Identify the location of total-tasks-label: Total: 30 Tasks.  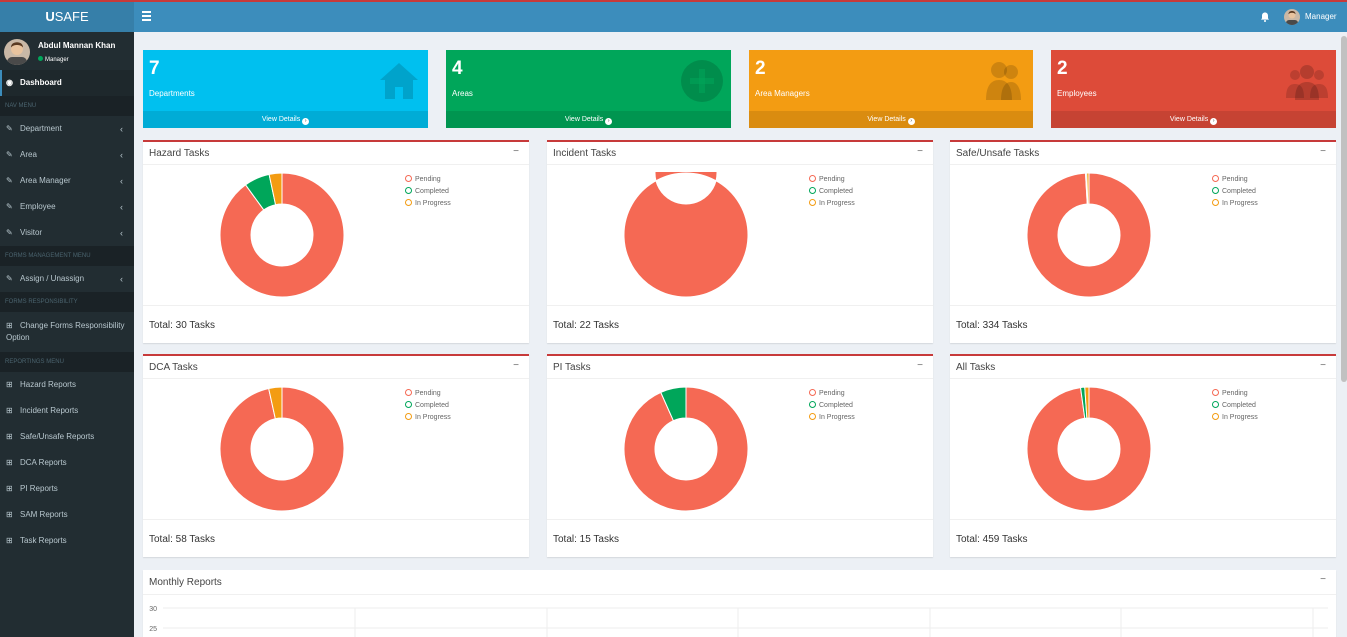
(182, 325).